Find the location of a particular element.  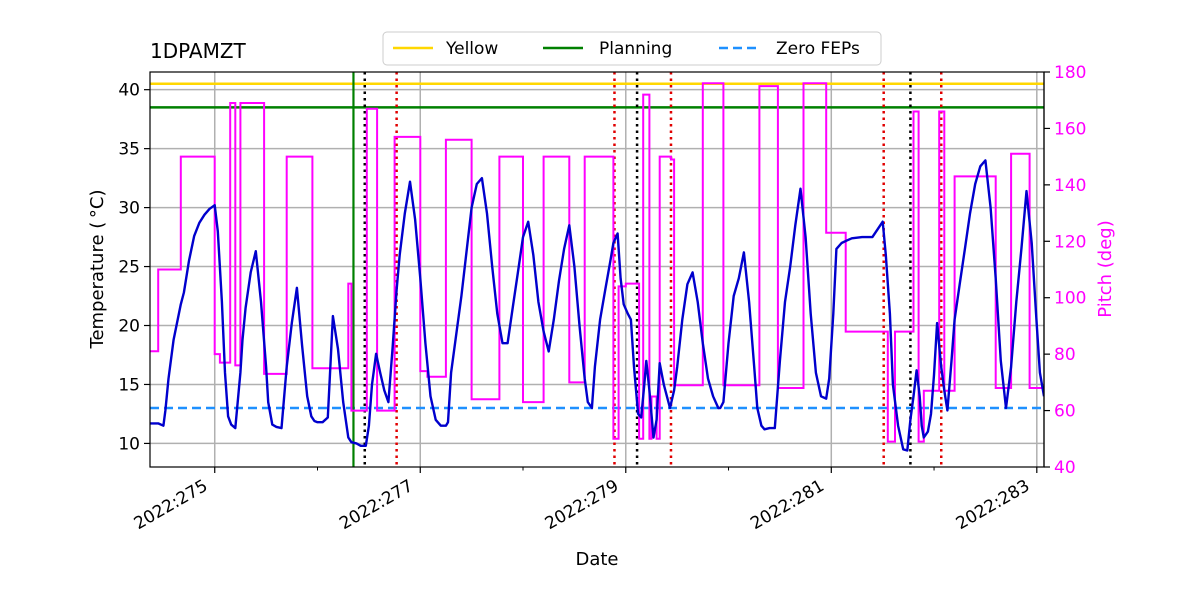

y2-tick-label: 180 is located at coordinates (1070, 73).